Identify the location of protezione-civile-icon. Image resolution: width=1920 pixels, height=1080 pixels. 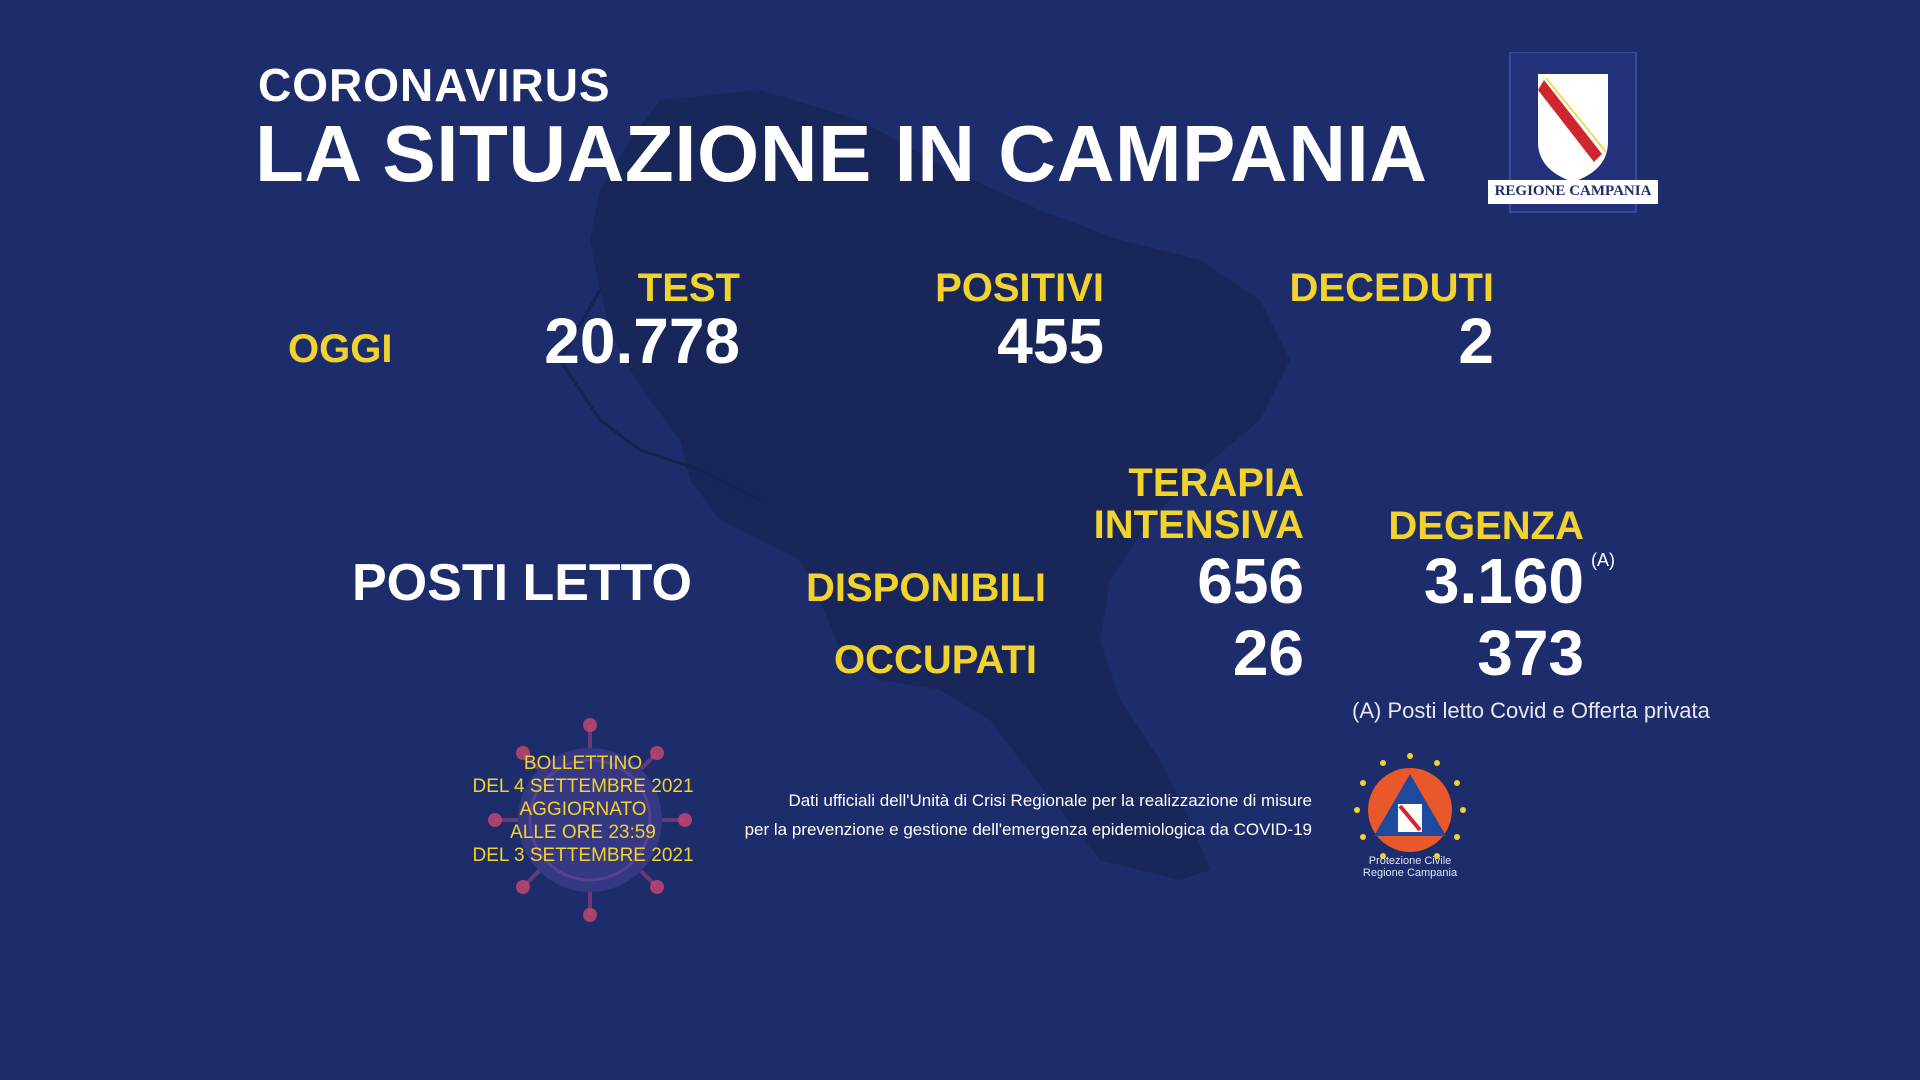
(1410, 806).